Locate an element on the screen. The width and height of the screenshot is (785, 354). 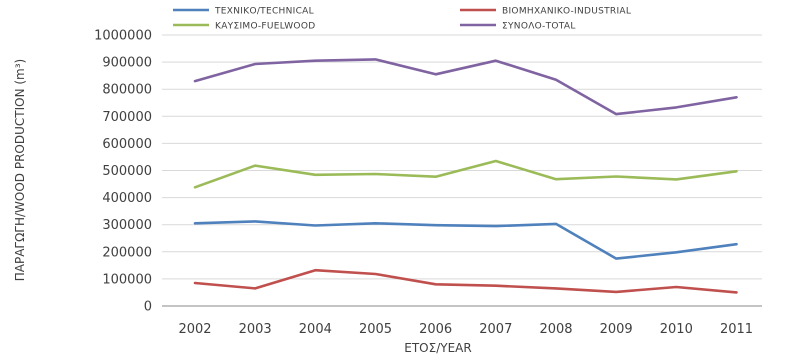
y-tick-label: 0 is located at coordinates (148, 307).